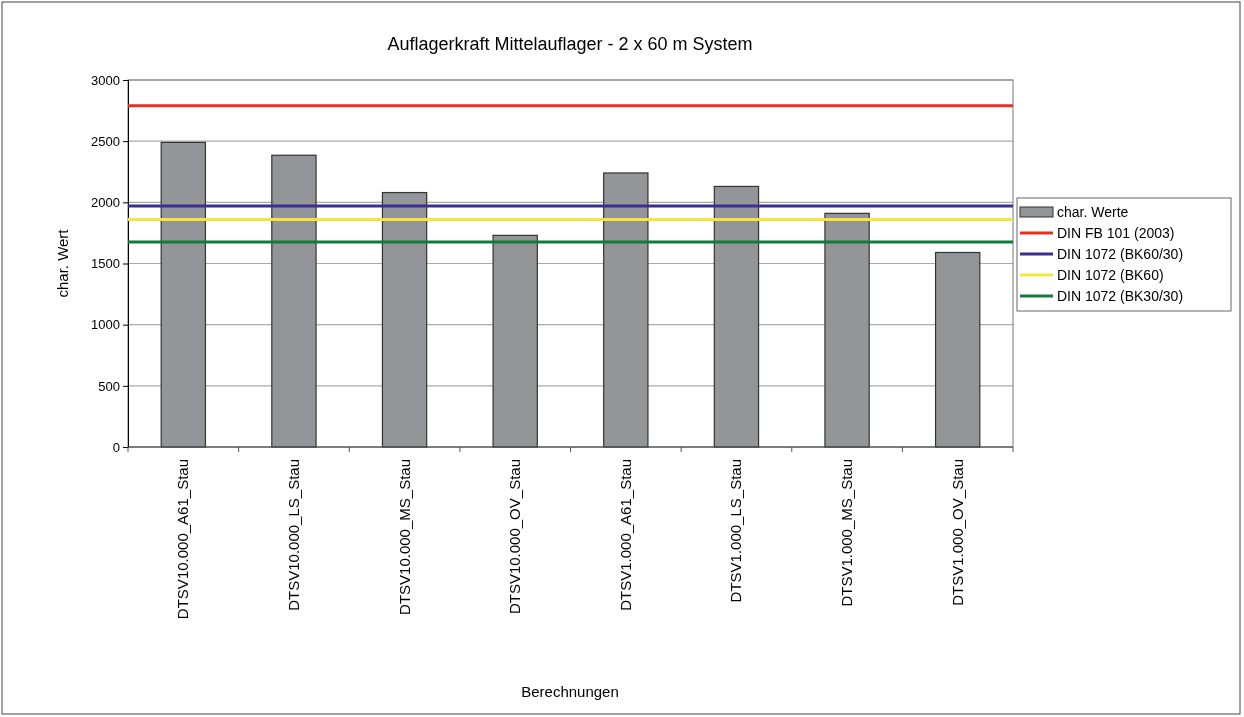 The height and width of the screenshot is (717, 1244). What do you see at coordinates (105, 141) in the screenshot?
I see `y-tick-label: 2500` at bounding box center [105, 141].